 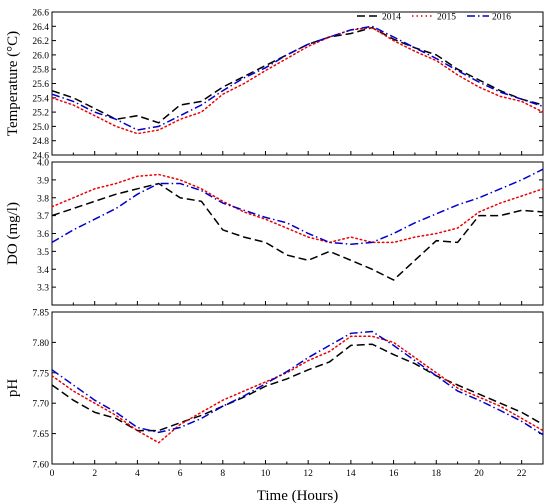 What do you see at coordinates (394, 474) in the screenshot?
I see `x-tick-label: 16` at bounding box center [394, 474].